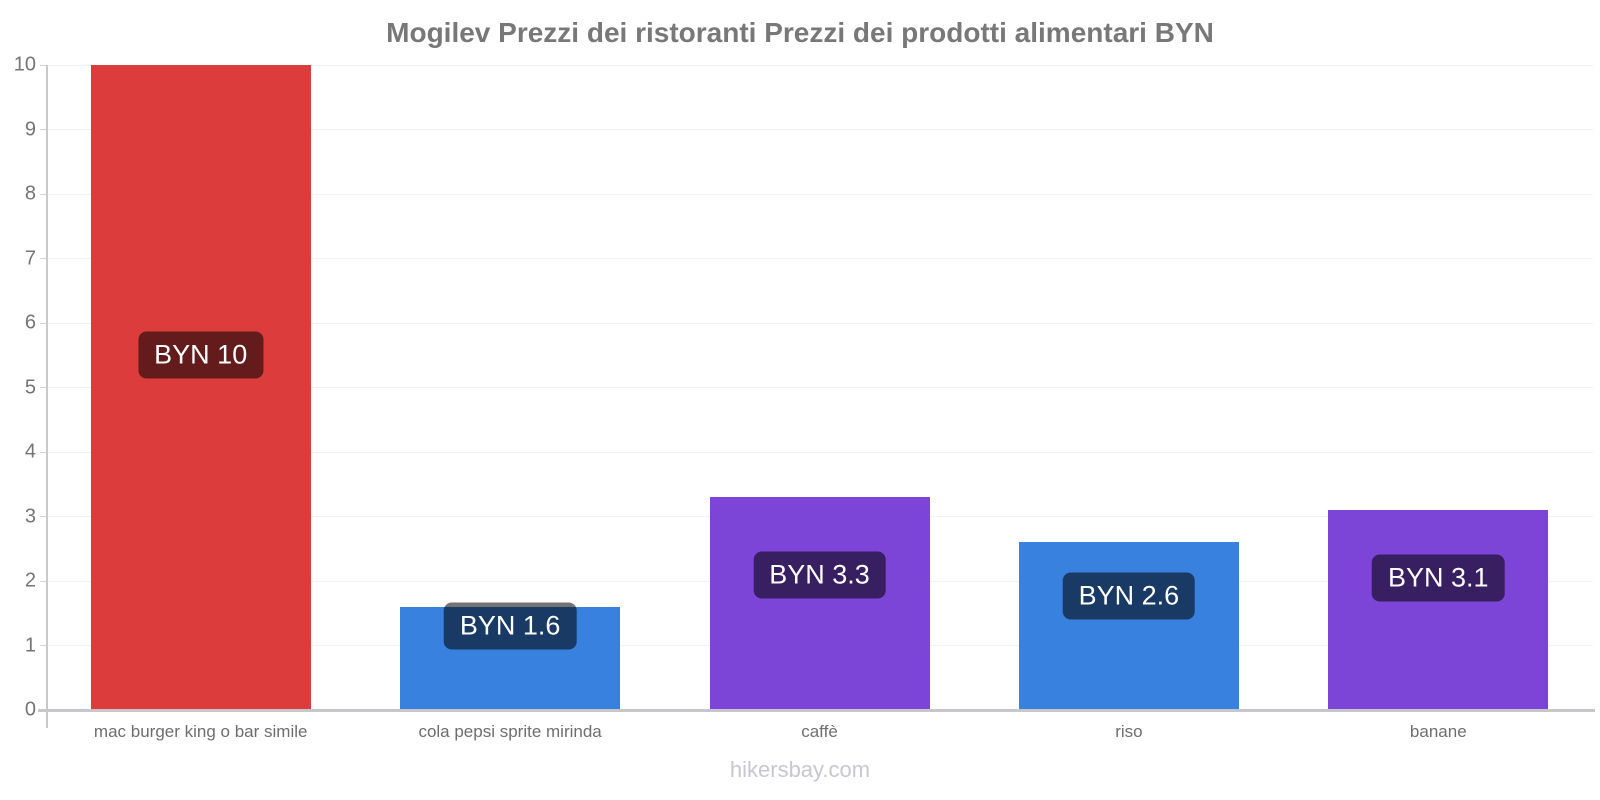 The image size is (1600, 800). What do you see at coordinates (30, 709) in the screenshot?
I see `y-axis-tick-label: 0` at bounding box center [30, 709].